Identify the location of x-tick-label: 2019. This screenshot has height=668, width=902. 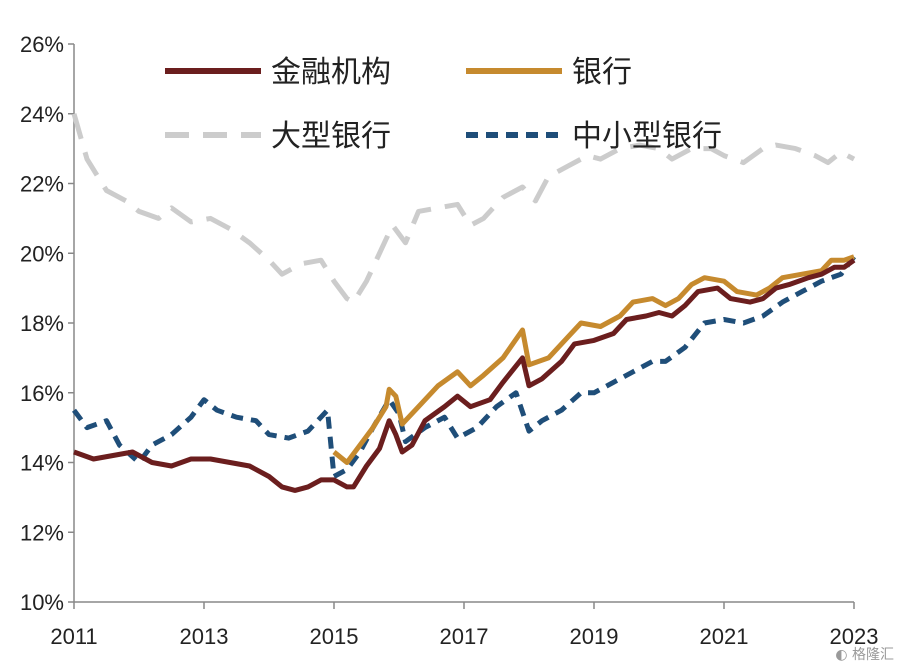
(594, 636).